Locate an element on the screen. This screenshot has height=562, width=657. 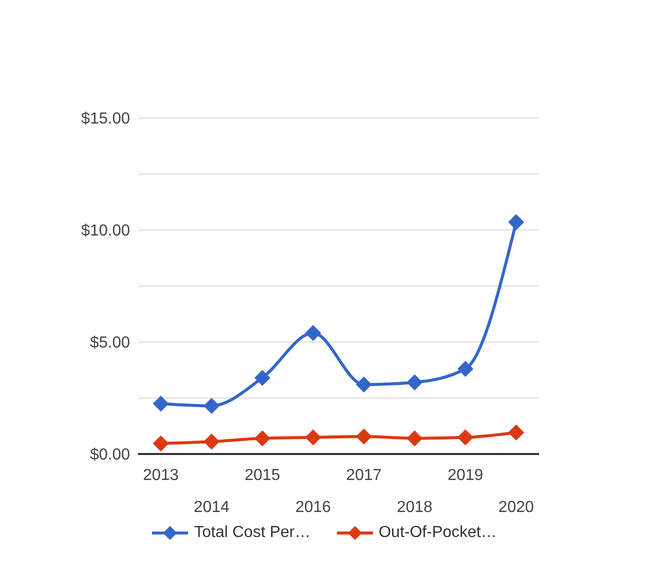
y-tick-label: $0.00 is located at coordinates (110, 455).